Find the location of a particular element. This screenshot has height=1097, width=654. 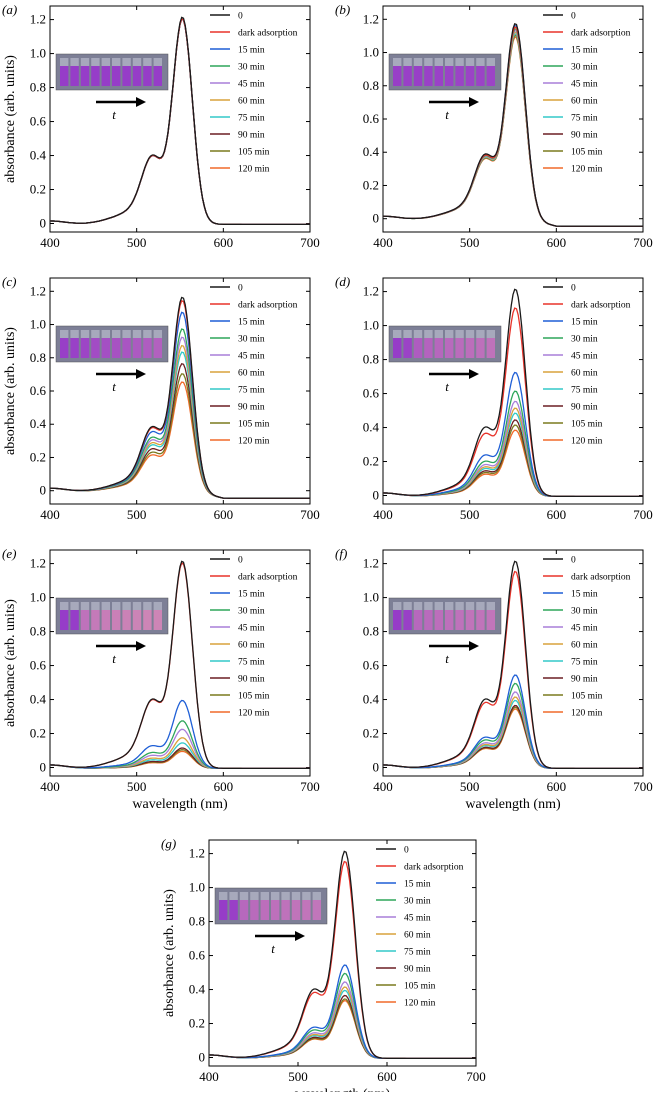

legend-label: 60 min is located at coordinates (417, 936).